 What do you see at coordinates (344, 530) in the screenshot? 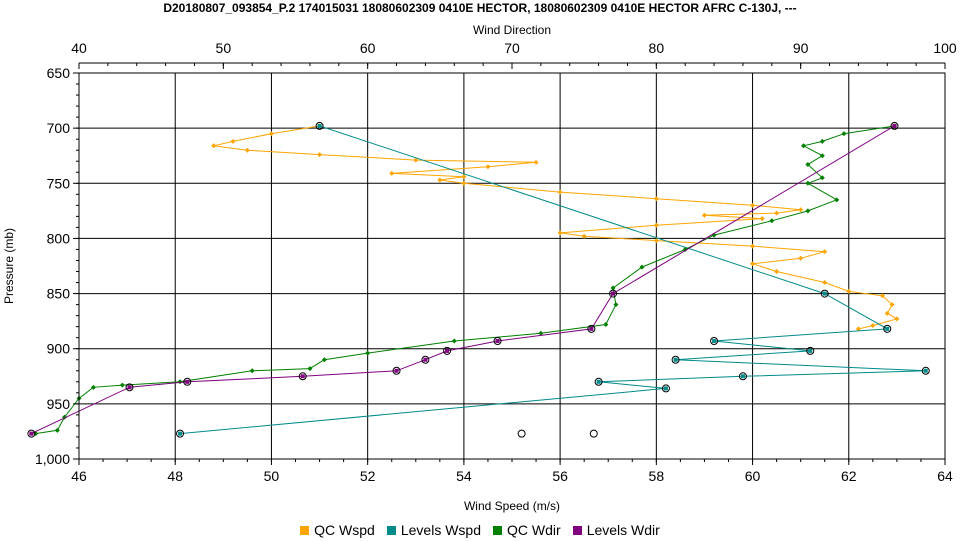
I see `legend-label-qc-wspd: QC Wspd` at bounding box center [344, 530].